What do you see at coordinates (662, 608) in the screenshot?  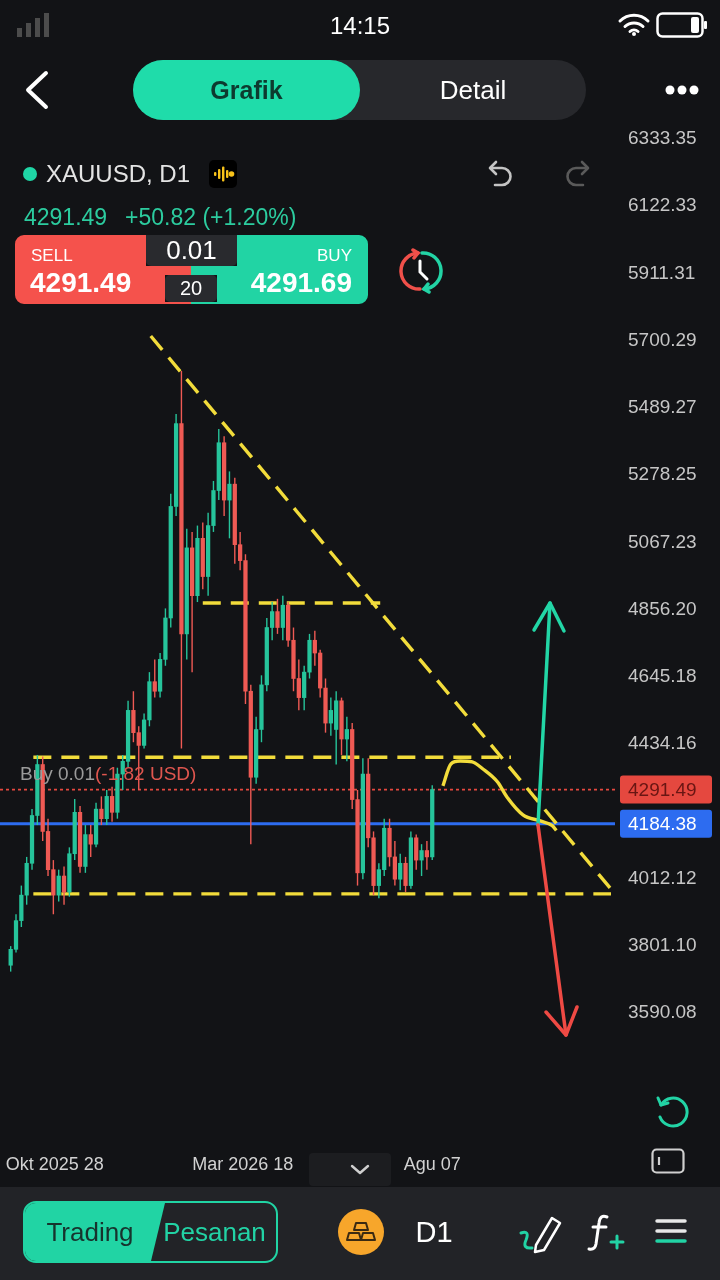 I see `y-tick-label: 4856.20` at bounding box center [662, 608].